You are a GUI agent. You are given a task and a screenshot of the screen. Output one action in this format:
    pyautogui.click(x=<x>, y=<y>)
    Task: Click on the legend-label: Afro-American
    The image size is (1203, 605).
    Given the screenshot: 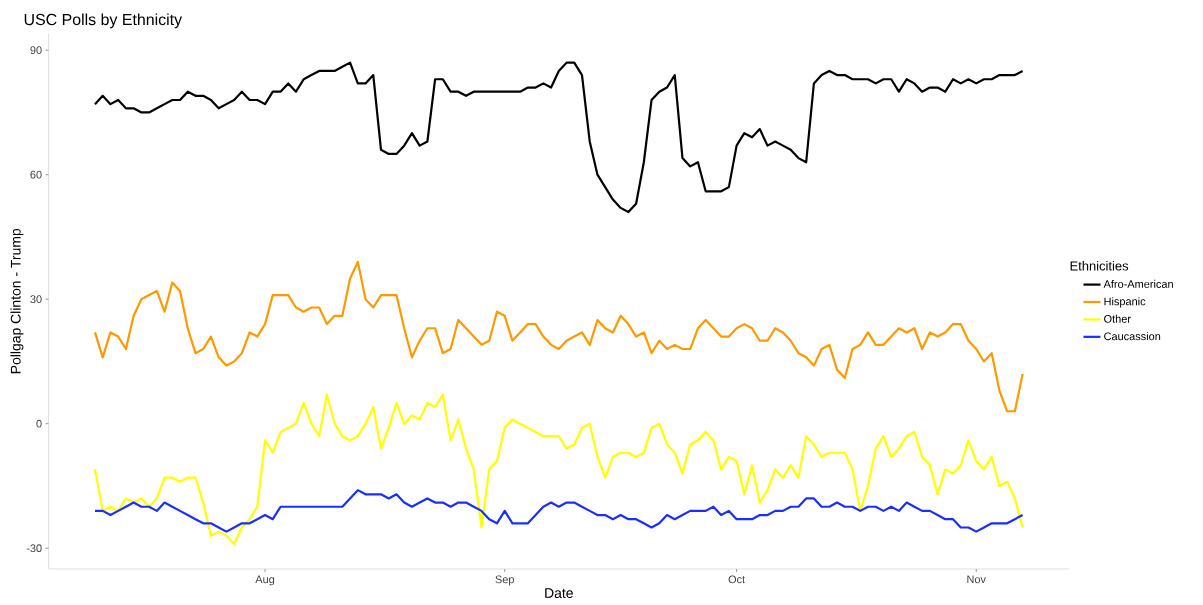 What is the action you would take?
    pyautogui.click(x=1138, y=283)
    